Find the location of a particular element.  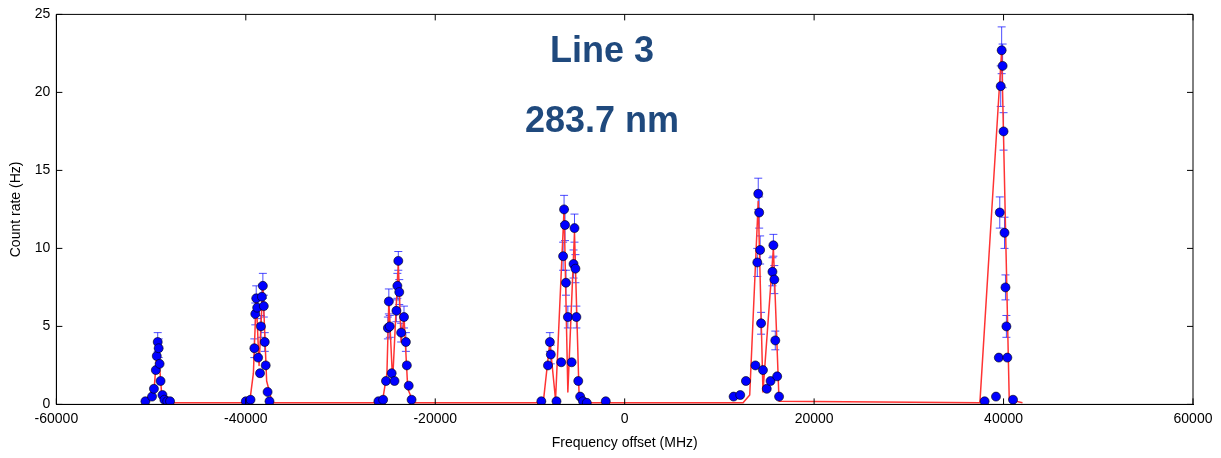

x-axis-title: Frequency offset (MHz) is located at coordinates (624, 442).